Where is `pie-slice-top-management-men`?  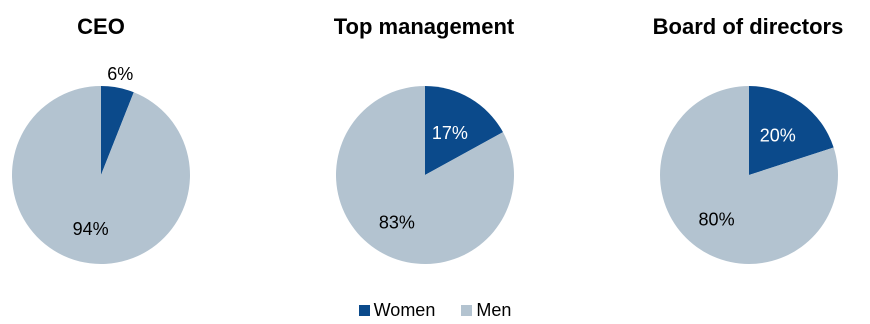
pie-slice-top-management-men is located at coordinates (425, 175).